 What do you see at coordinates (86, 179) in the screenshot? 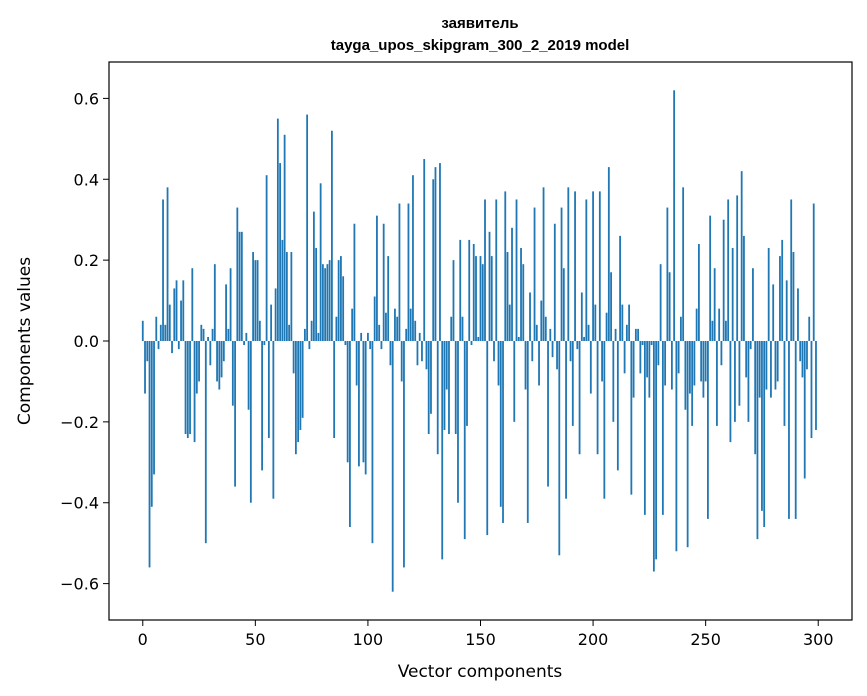
I see `y-tick-label: 0.4` at bounding box center [86, 179].